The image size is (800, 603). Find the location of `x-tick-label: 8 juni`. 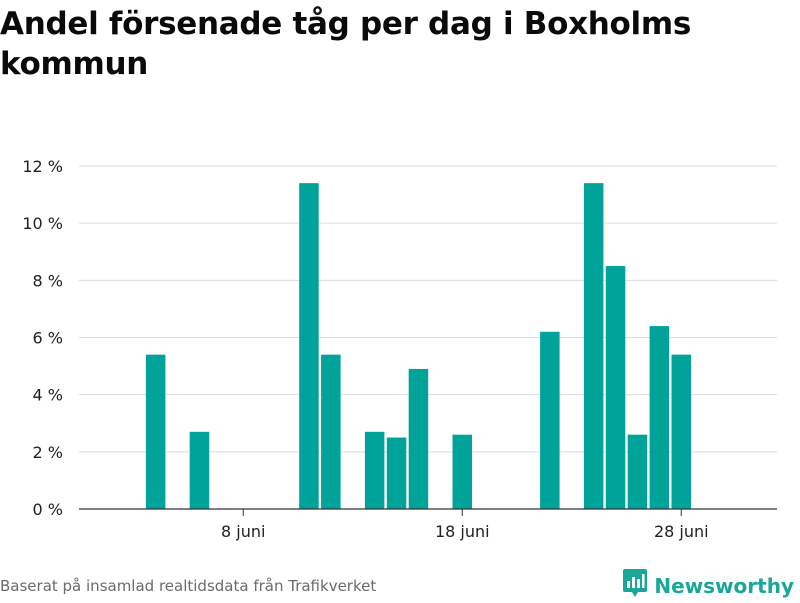

x-tick-label: 8 juni is located at coordinates (243, 531).